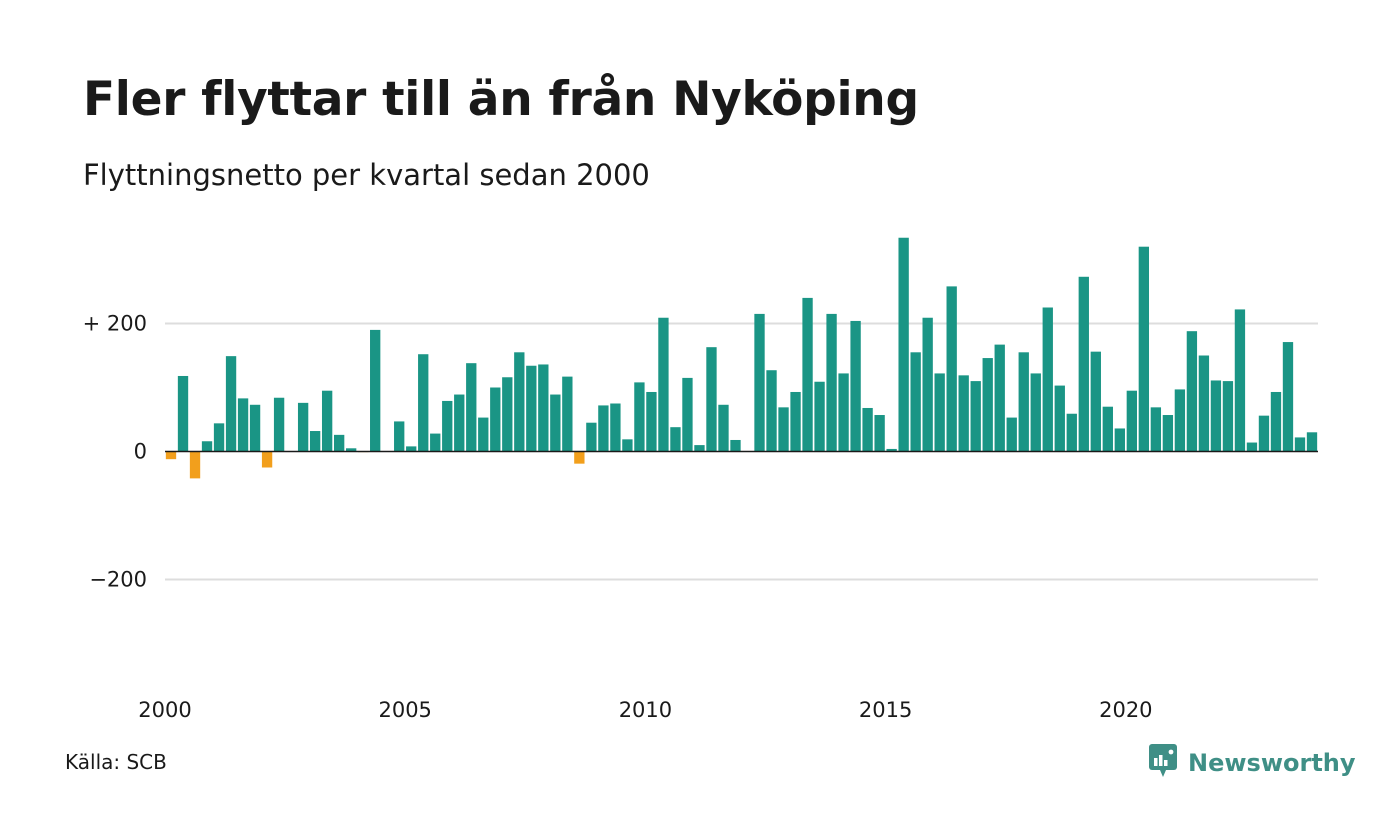 The image size is (1400, 840). I want to click on brand-logo: Newsworthy, so click(1252, 763).